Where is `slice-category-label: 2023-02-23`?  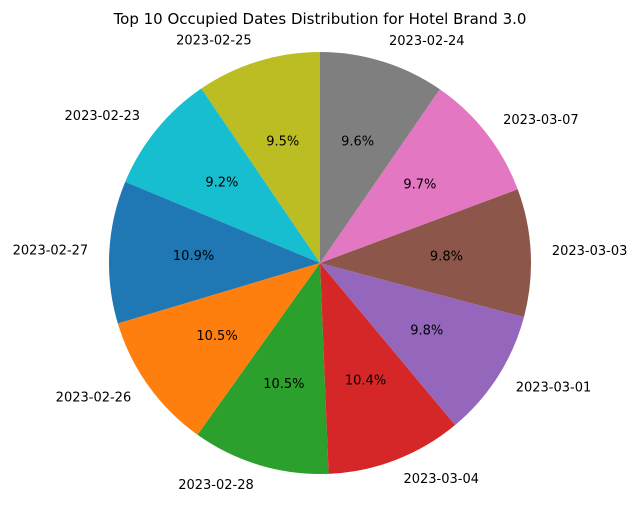
slice-category-label: 2023-02-23 is located at coordinates (103, 116).